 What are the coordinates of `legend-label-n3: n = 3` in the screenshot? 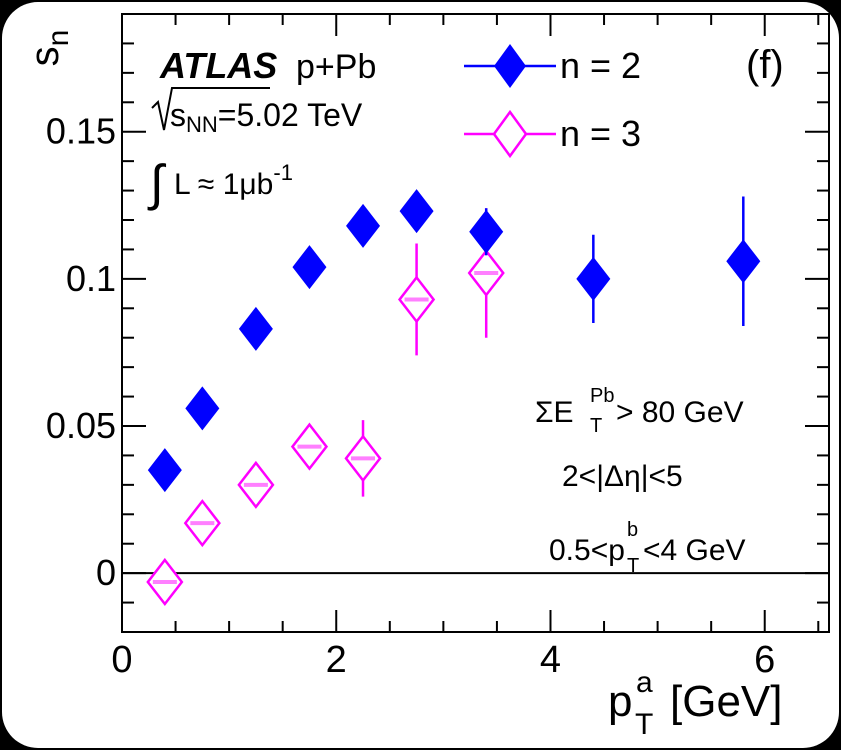 It's located at (600, 133).